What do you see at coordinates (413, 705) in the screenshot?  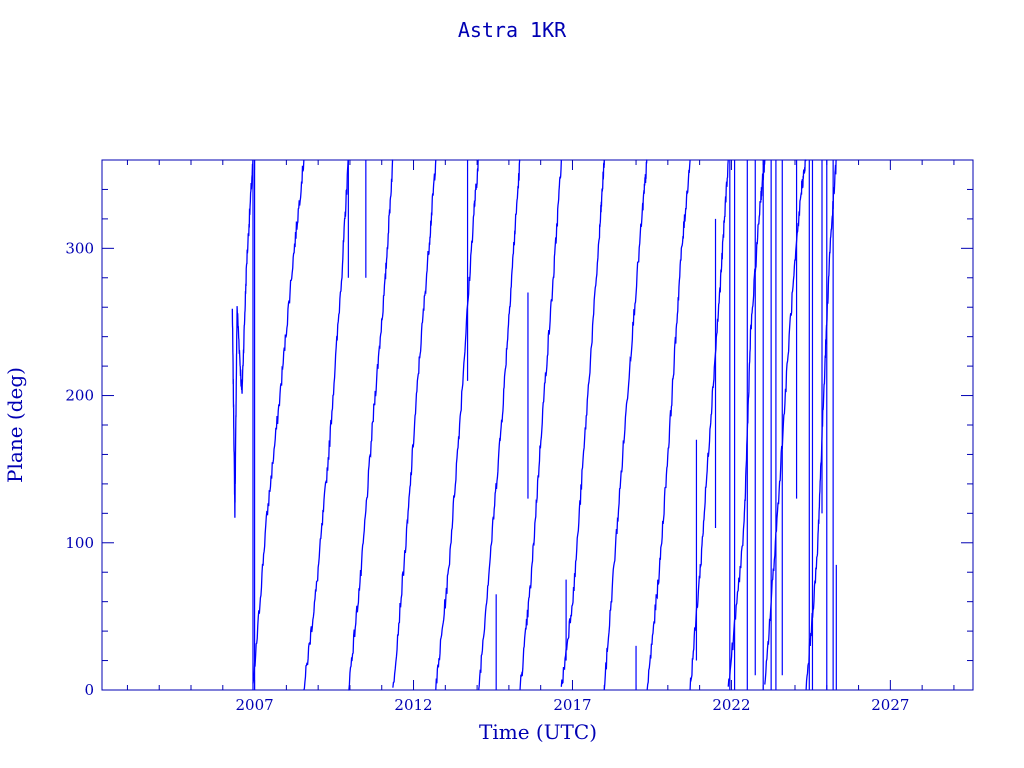 I see `x-tick-label: 2012` at bounding box center [413, 705].